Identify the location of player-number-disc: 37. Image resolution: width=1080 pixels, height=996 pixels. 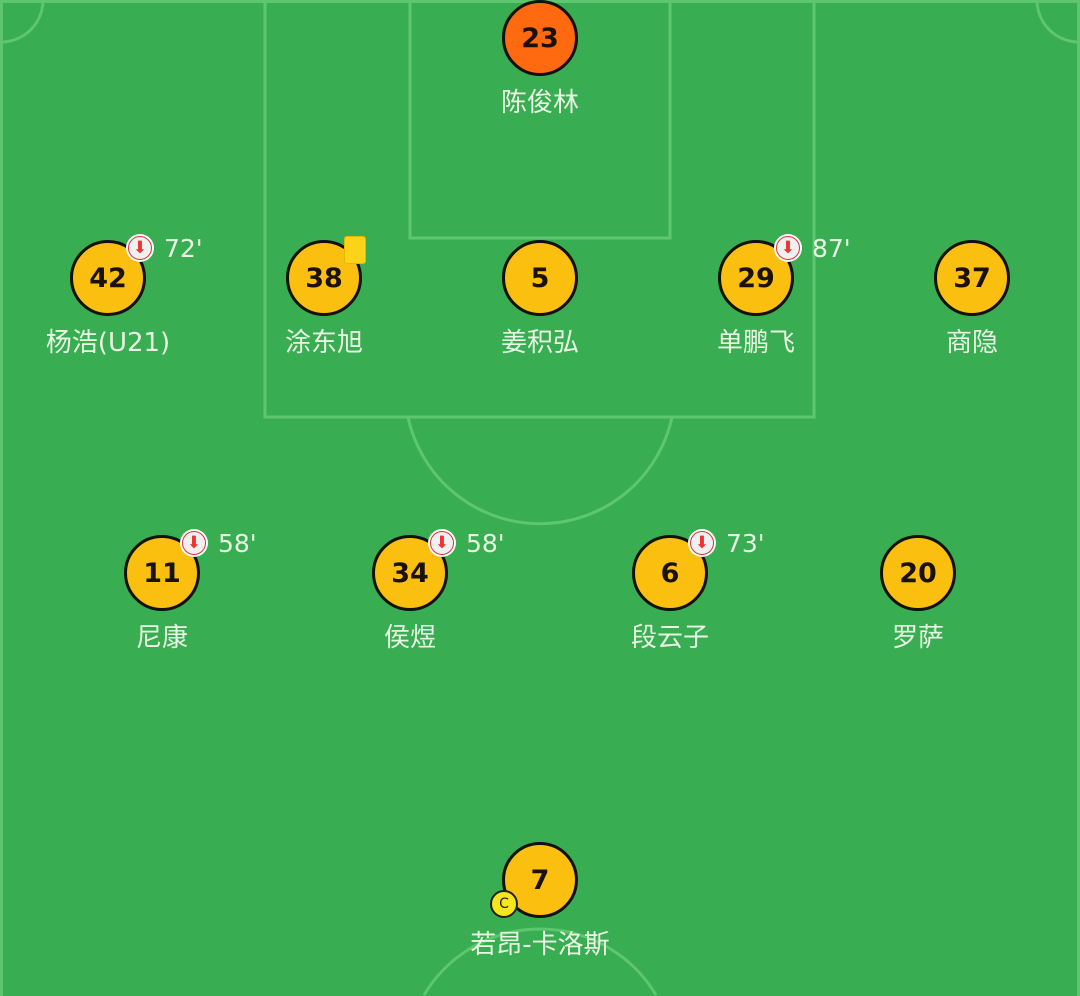
(972, 278).